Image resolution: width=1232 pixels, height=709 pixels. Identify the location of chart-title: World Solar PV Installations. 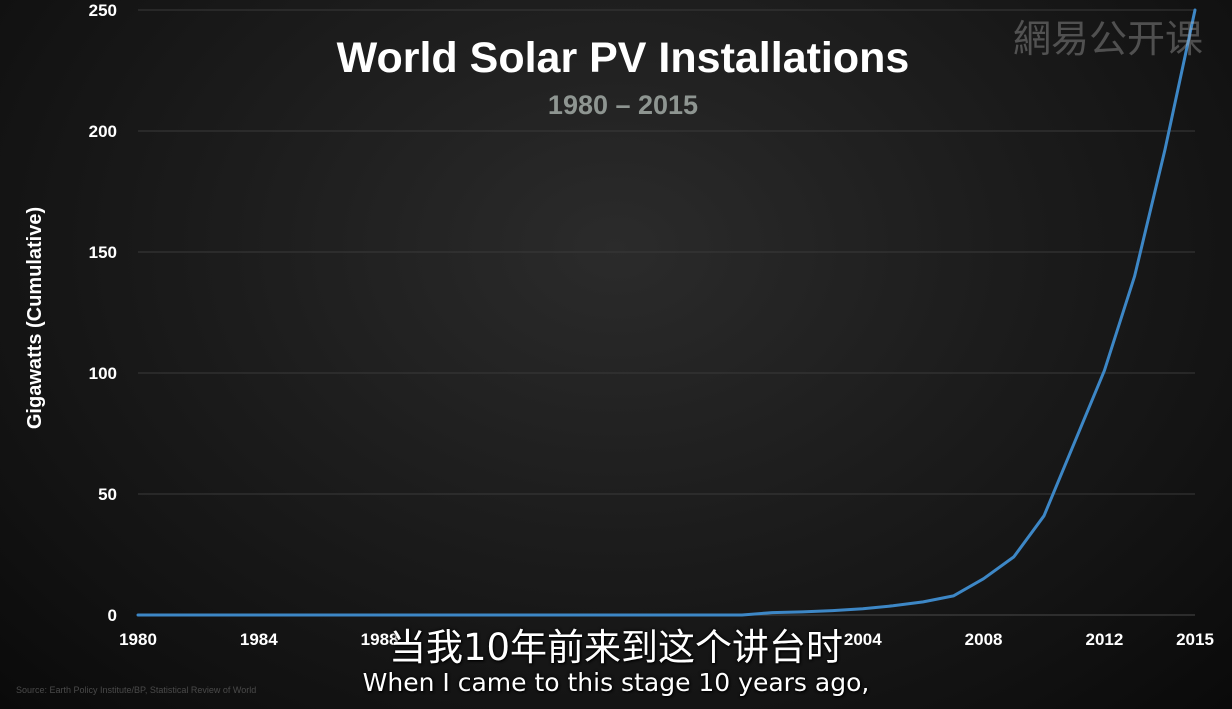
(623, 58).